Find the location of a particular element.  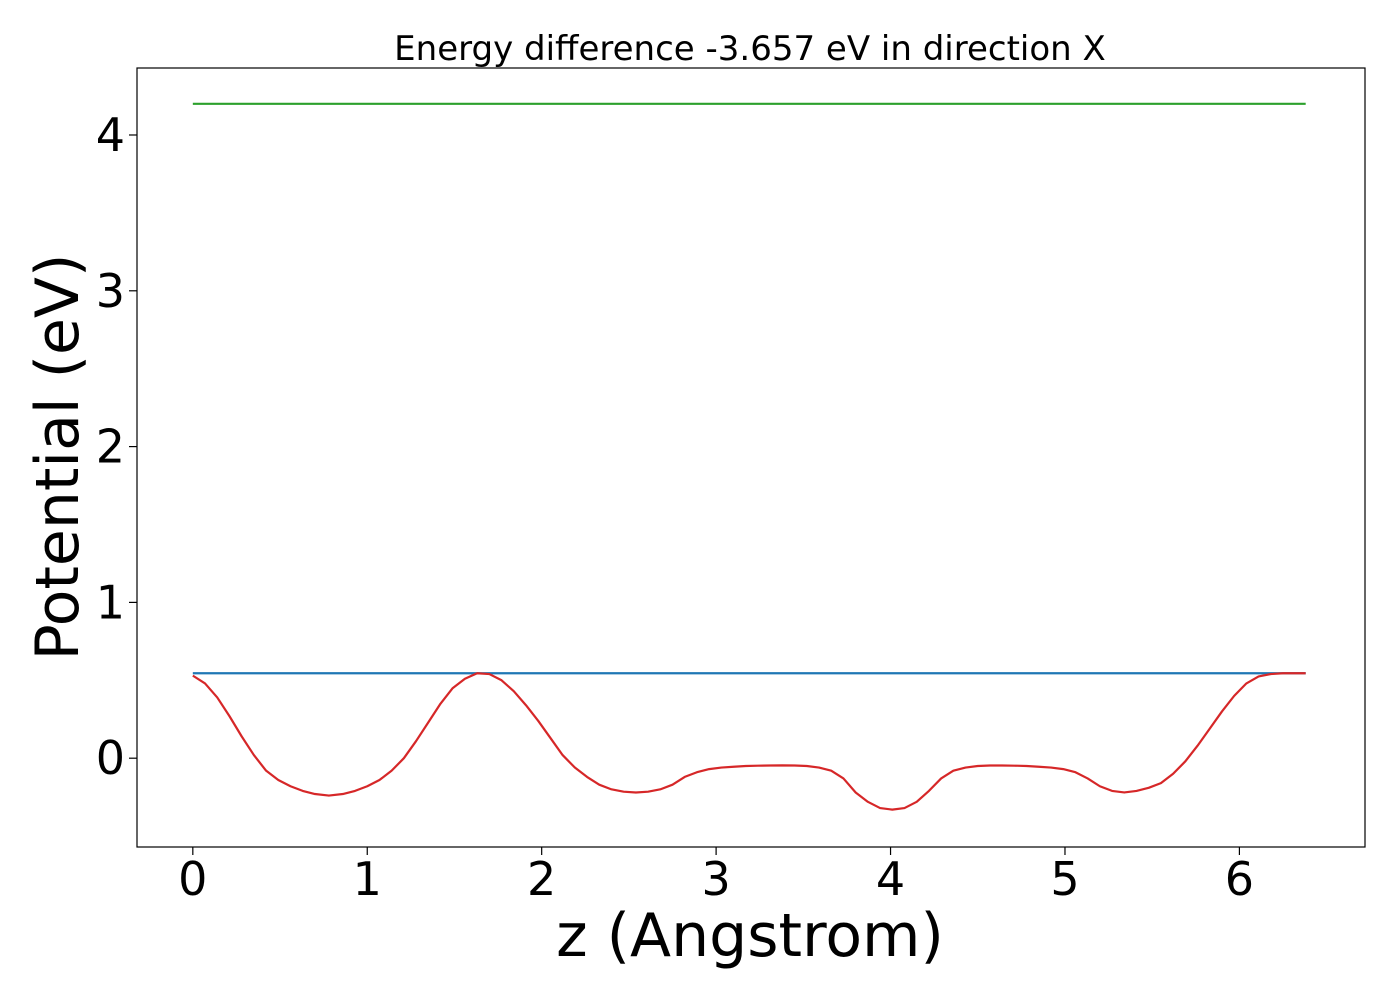

y-tick-label: 3 is located at coordinates (110, 291).